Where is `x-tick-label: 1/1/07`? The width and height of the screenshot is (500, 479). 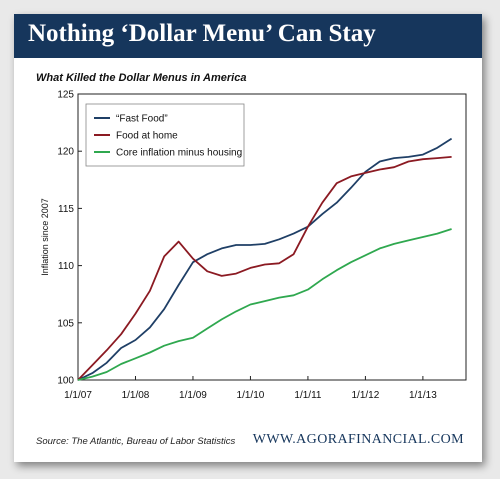
x-tick-label: 1/1/07 is located at coordinates (78, 395).